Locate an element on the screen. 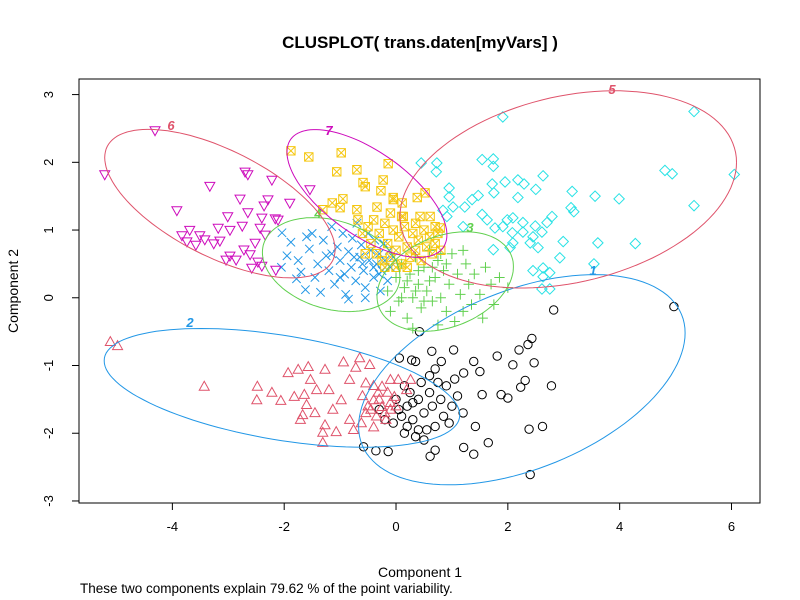 The height and width of the screenshot is (600, 800). y-tick-label: -2 is located at coordinates (48, 433).